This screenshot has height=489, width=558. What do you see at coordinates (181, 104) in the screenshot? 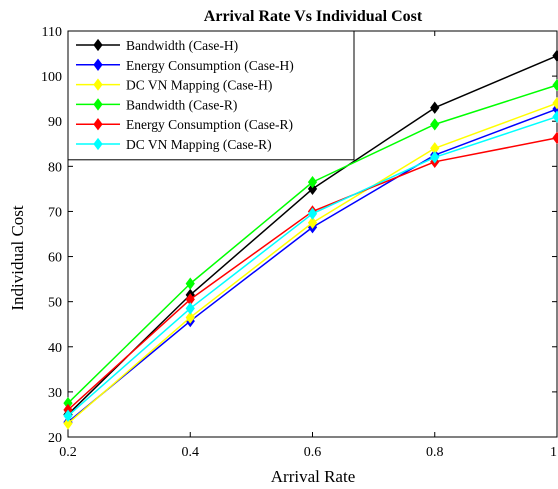
I see `legend-label: Bandwidth (Case-R)` at bounding box center [181, 104].